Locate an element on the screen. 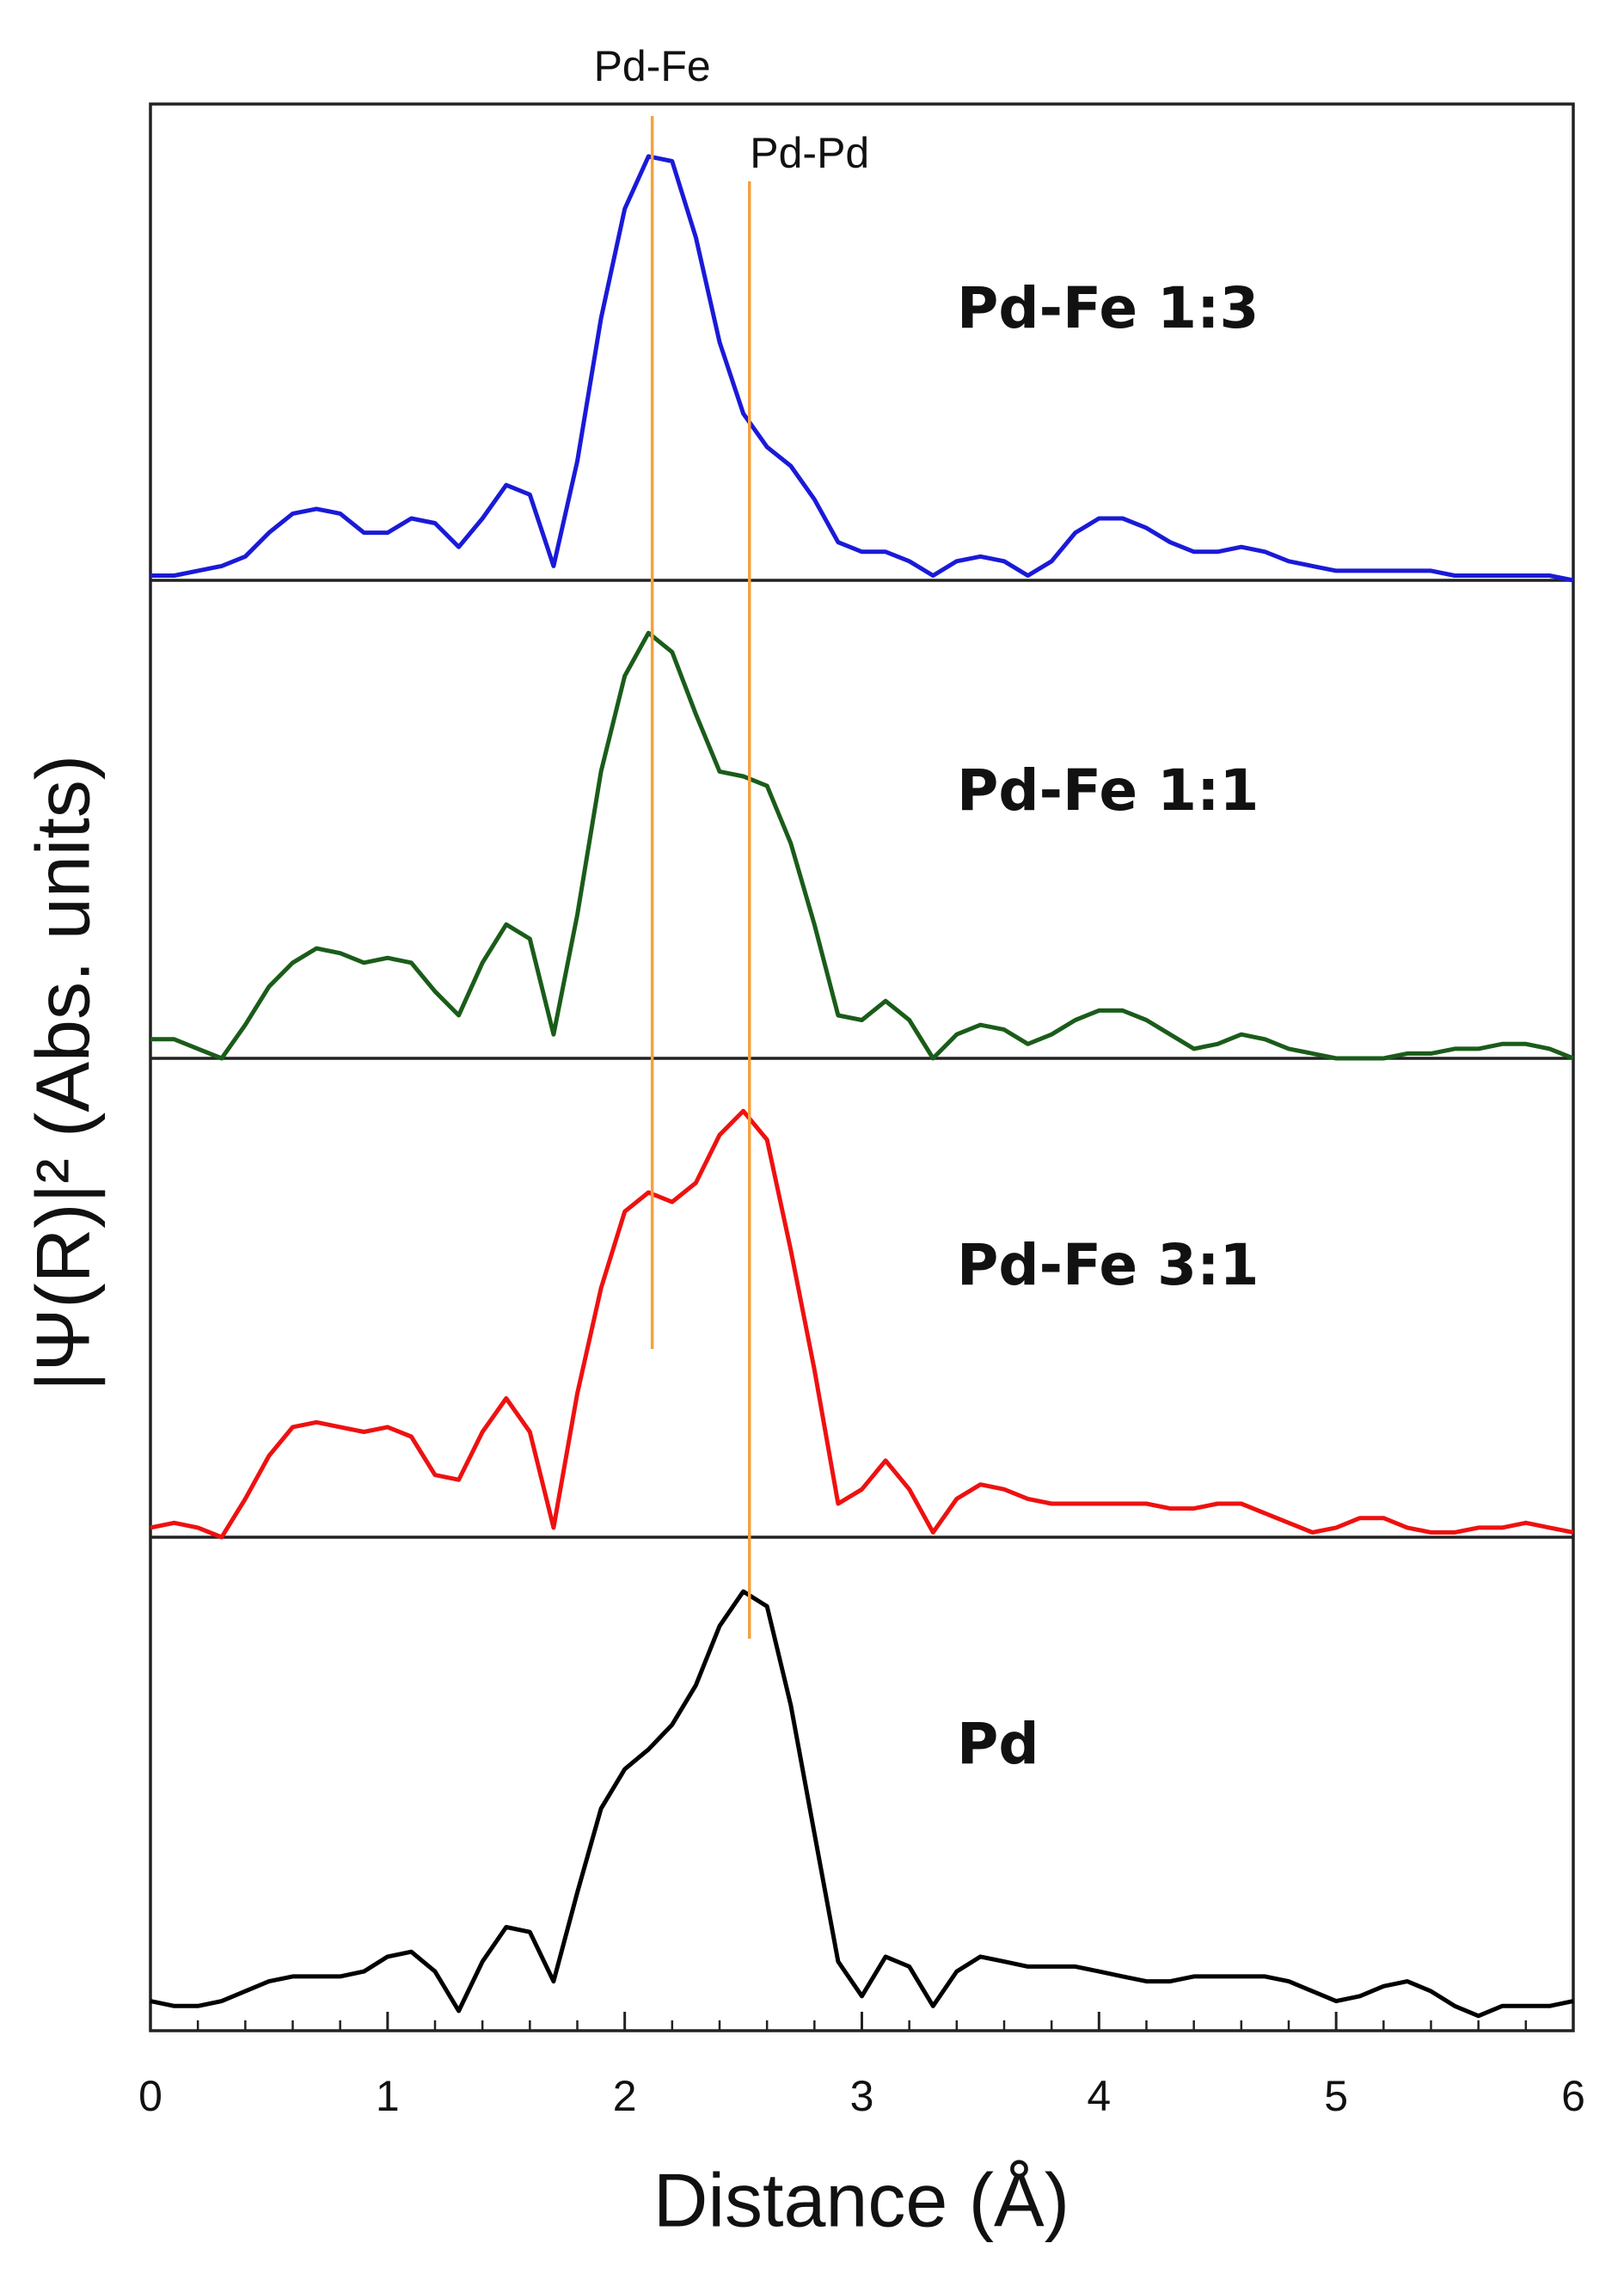  x-axis-title: Distance (Å) is located at coordinates (861, 2199).